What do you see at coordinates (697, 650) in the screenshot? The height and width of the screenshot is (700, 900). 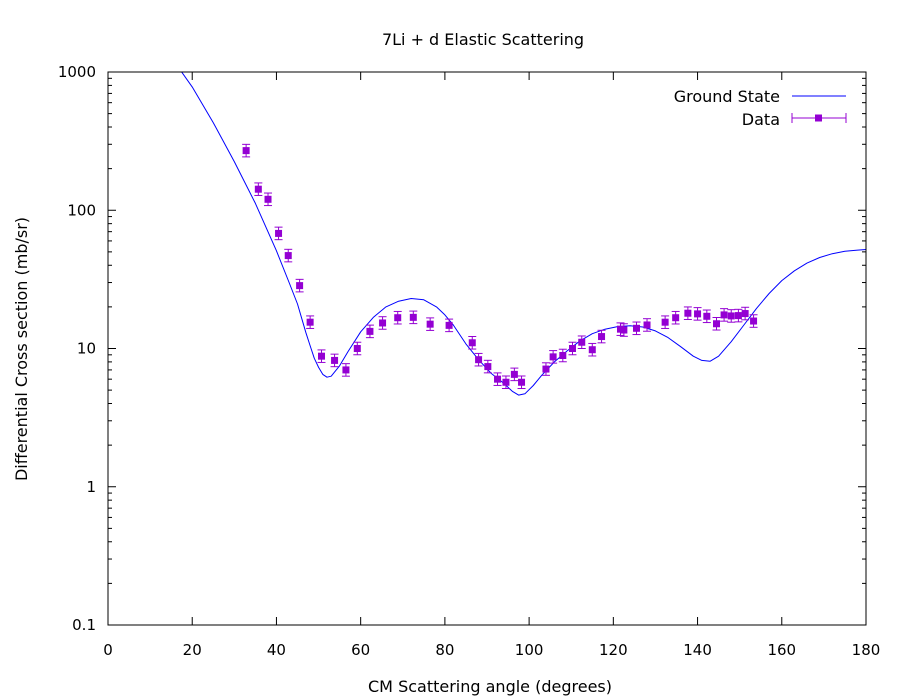 I see `x-tick-label: 140` at bounding box center [697, 650].